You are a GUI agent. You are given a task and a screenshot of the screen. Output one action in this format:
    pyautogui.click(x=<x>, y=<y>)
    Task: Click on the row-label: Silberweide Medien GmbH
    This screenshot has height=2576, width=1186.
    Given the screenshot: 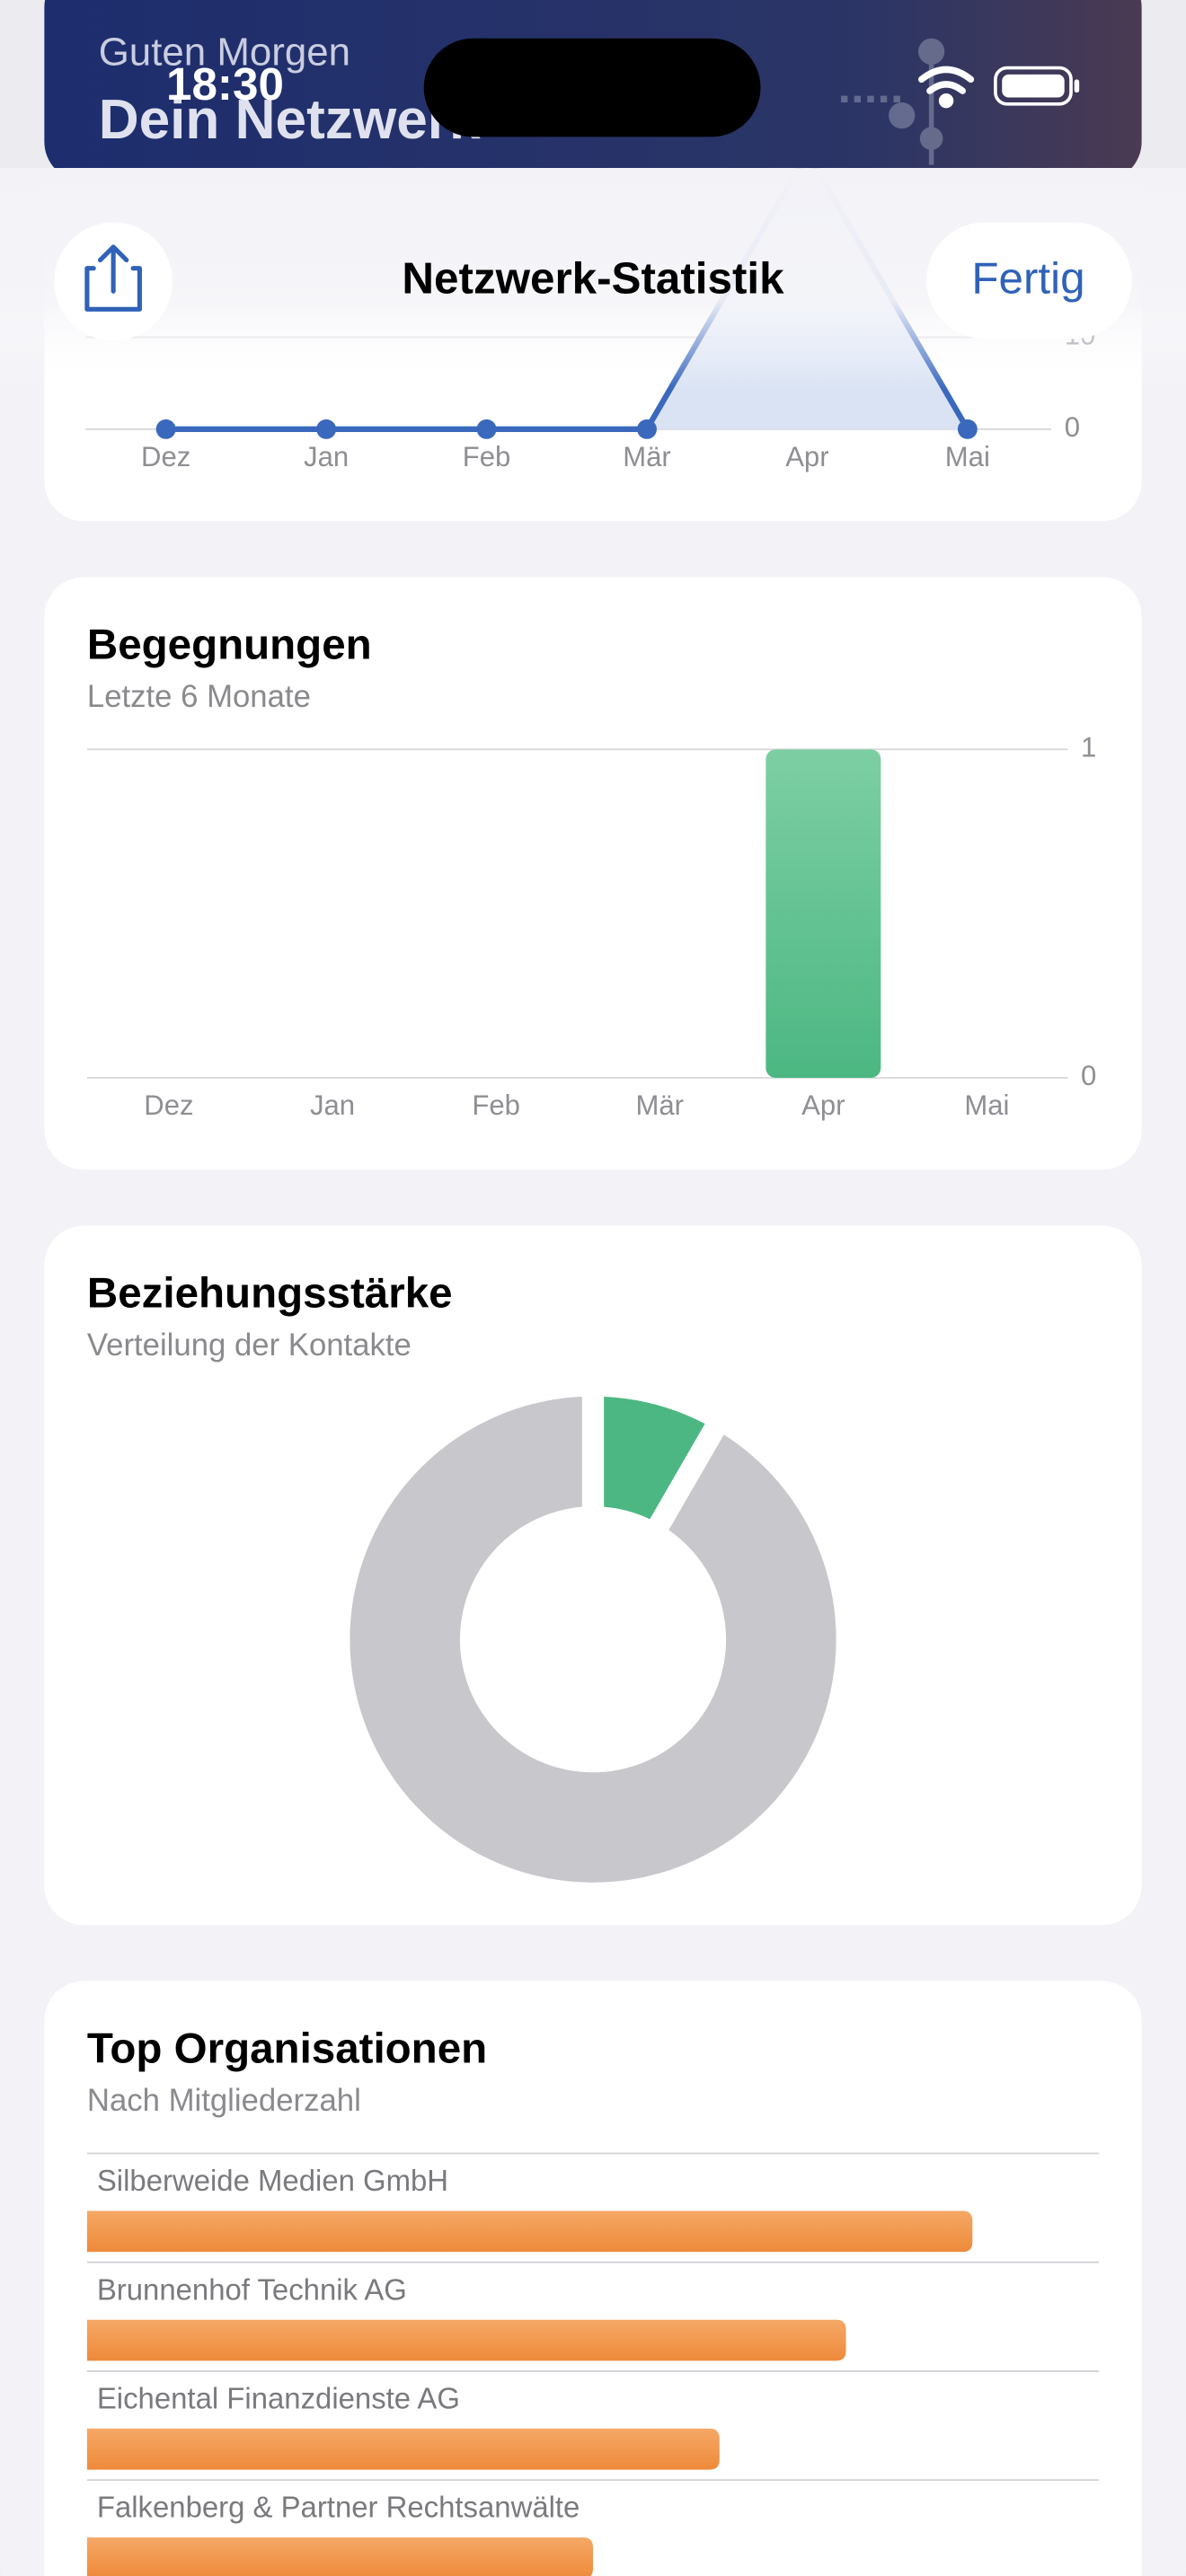 What is the action you would take?
    pyautogui.click(x=272, y=2180)
    